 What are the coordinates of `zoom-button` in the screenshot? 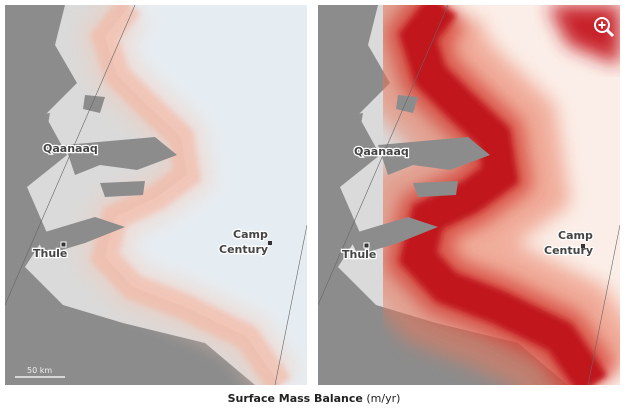 It's located at (604, 27).